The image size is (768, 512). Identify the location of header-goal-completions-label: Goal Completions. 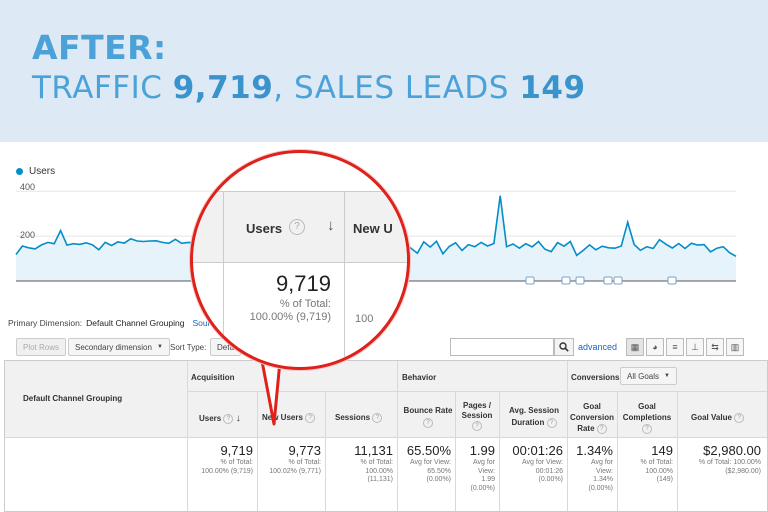
(647, 412).